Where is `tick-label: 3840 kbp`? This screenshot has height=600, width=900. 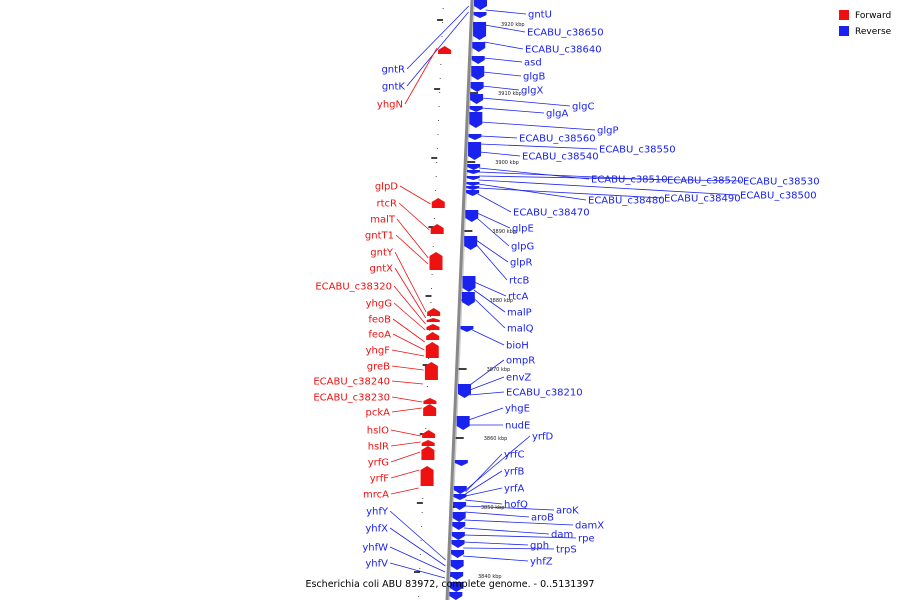
tick-label: 3840 kbp is located at coordinates (490, 577).